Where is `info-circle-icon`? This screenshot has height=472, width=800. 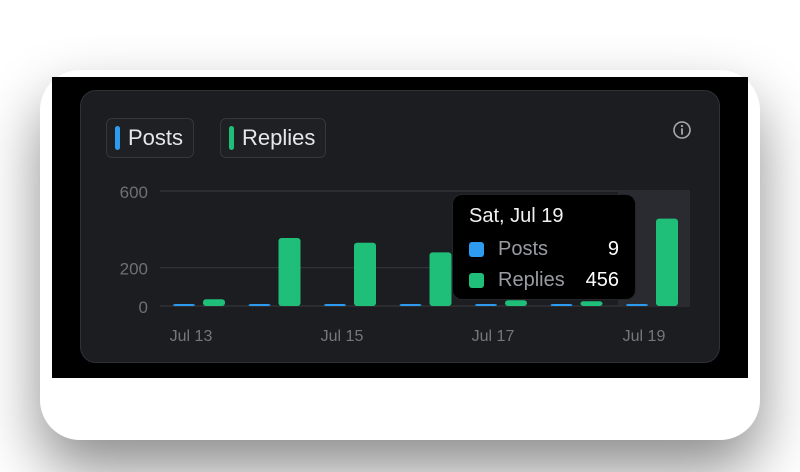 info-circle-icon is located at coordinates (682, 130).